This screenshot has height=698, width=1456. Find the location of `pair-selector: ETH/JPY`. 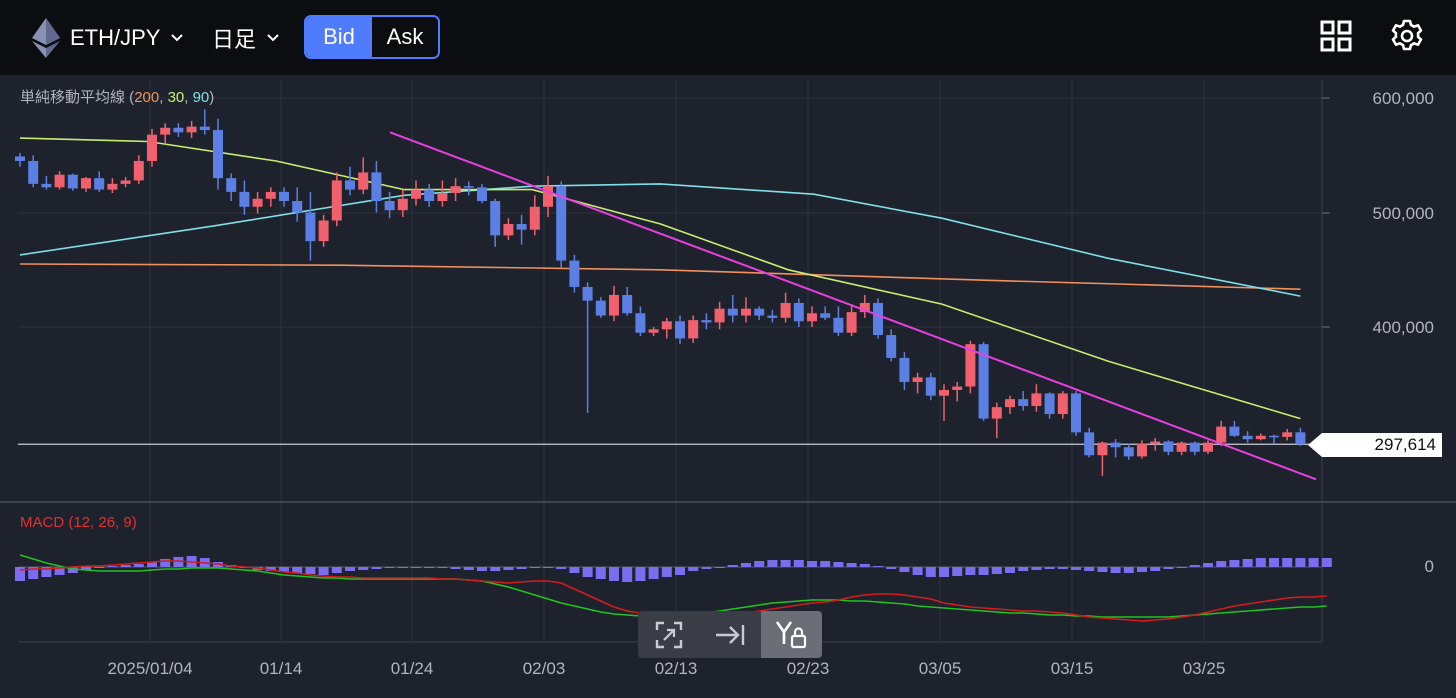

pair-selector: ETH/JPY is located at coordinates (108, 38).